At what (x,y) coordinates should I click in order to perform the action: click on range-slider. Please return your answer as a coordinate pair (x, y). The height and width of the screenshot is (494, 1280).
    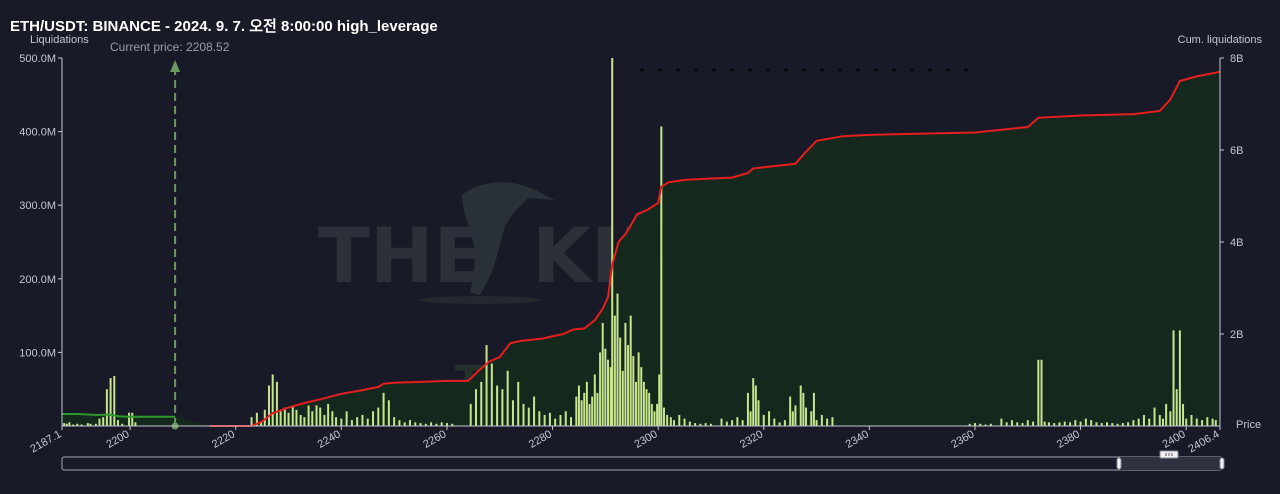
    Looking at the image, I should click on (643, 460).